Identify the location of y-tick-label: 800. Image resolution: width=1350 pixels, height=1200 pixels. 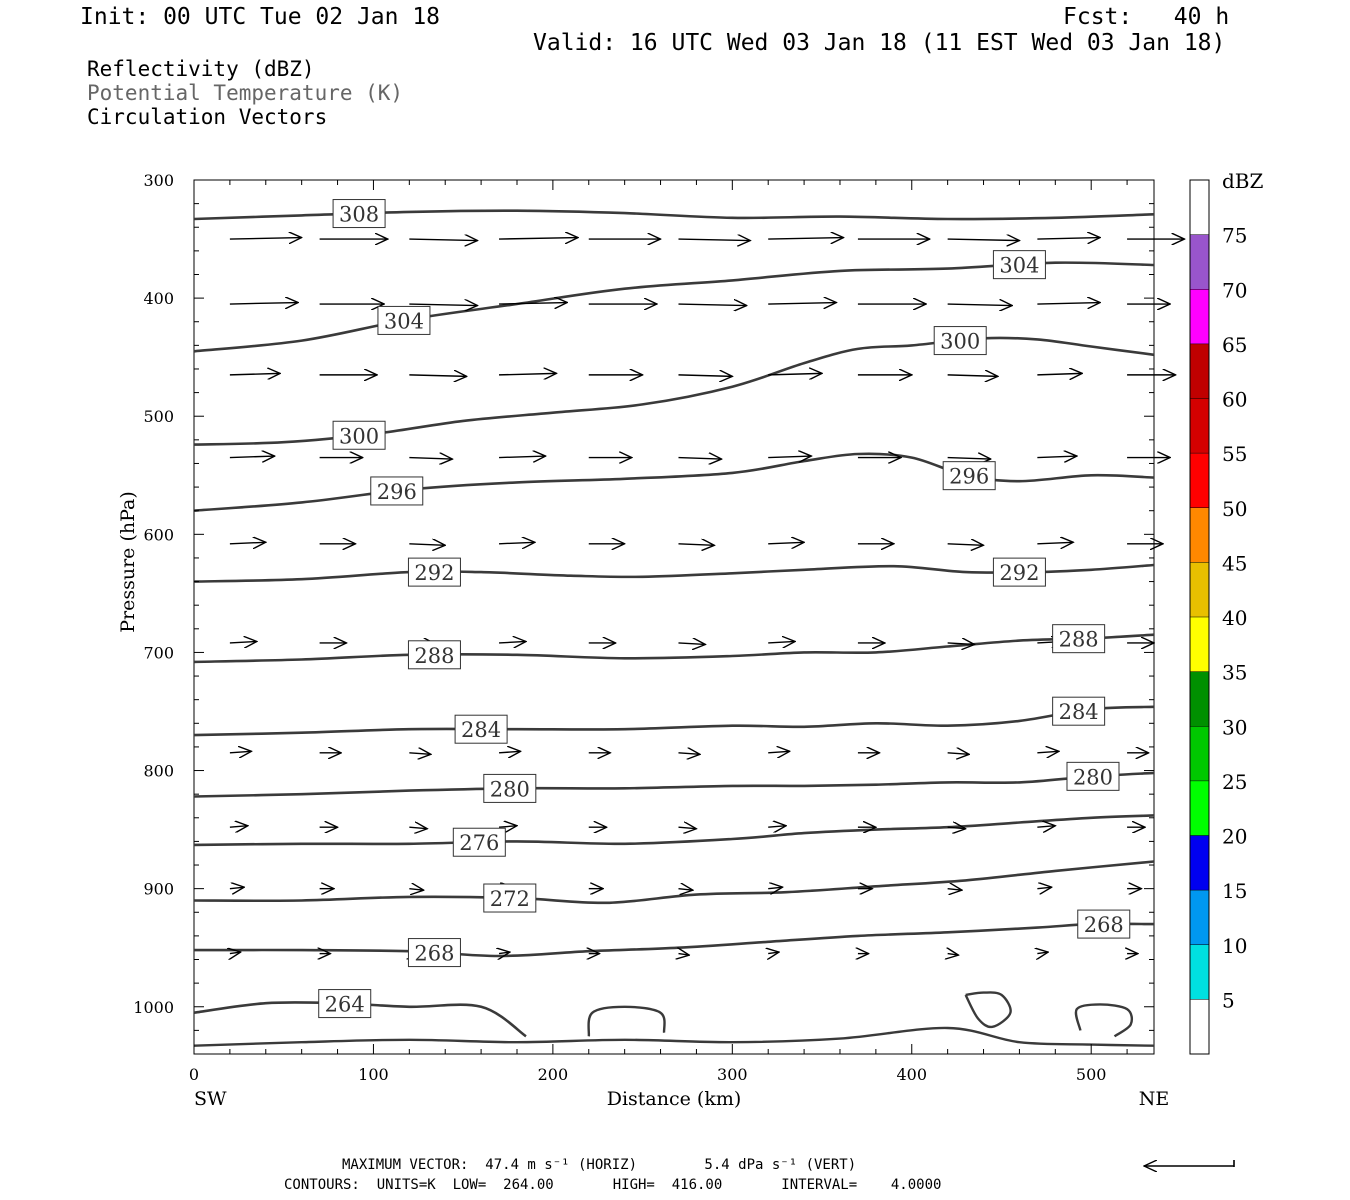
(158, 771).